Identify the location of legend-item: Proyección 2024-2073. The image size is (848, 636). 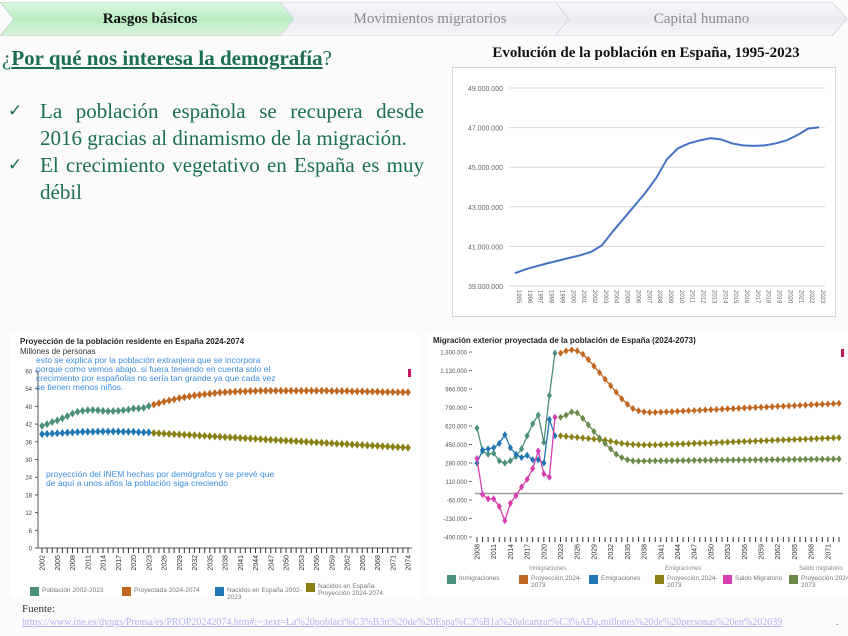
(552, 582).